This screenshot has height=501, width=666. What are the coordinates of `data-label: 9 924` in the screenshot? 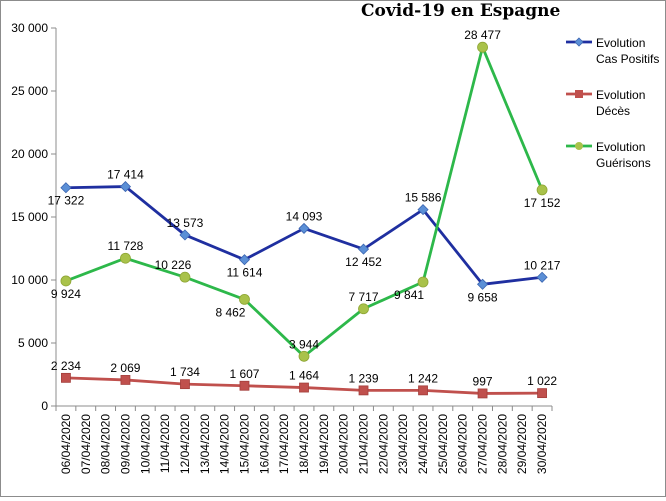 It's located at (66, 294).